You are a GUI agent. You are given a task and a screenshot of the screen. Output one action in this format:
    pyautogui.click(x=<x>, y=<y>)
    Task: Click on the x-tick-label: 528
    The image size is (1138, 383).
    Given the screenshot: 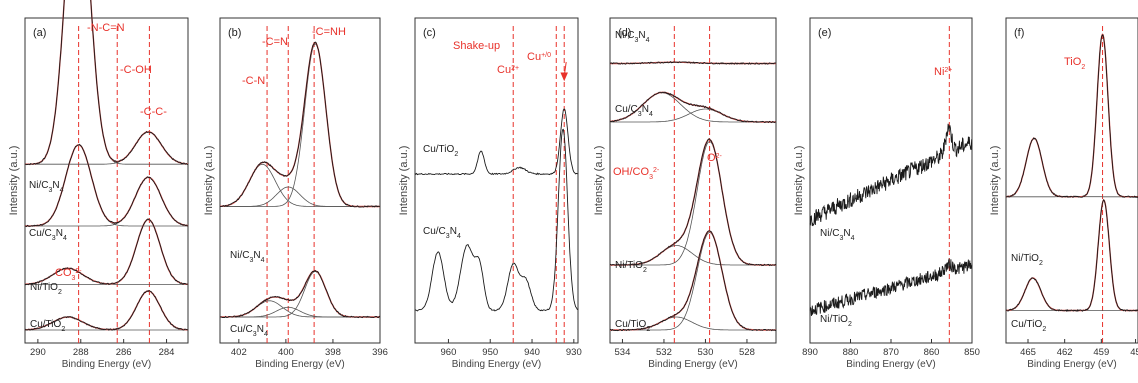 What is the action you would take?
    pyautogui.click(x=747, y=352)
    